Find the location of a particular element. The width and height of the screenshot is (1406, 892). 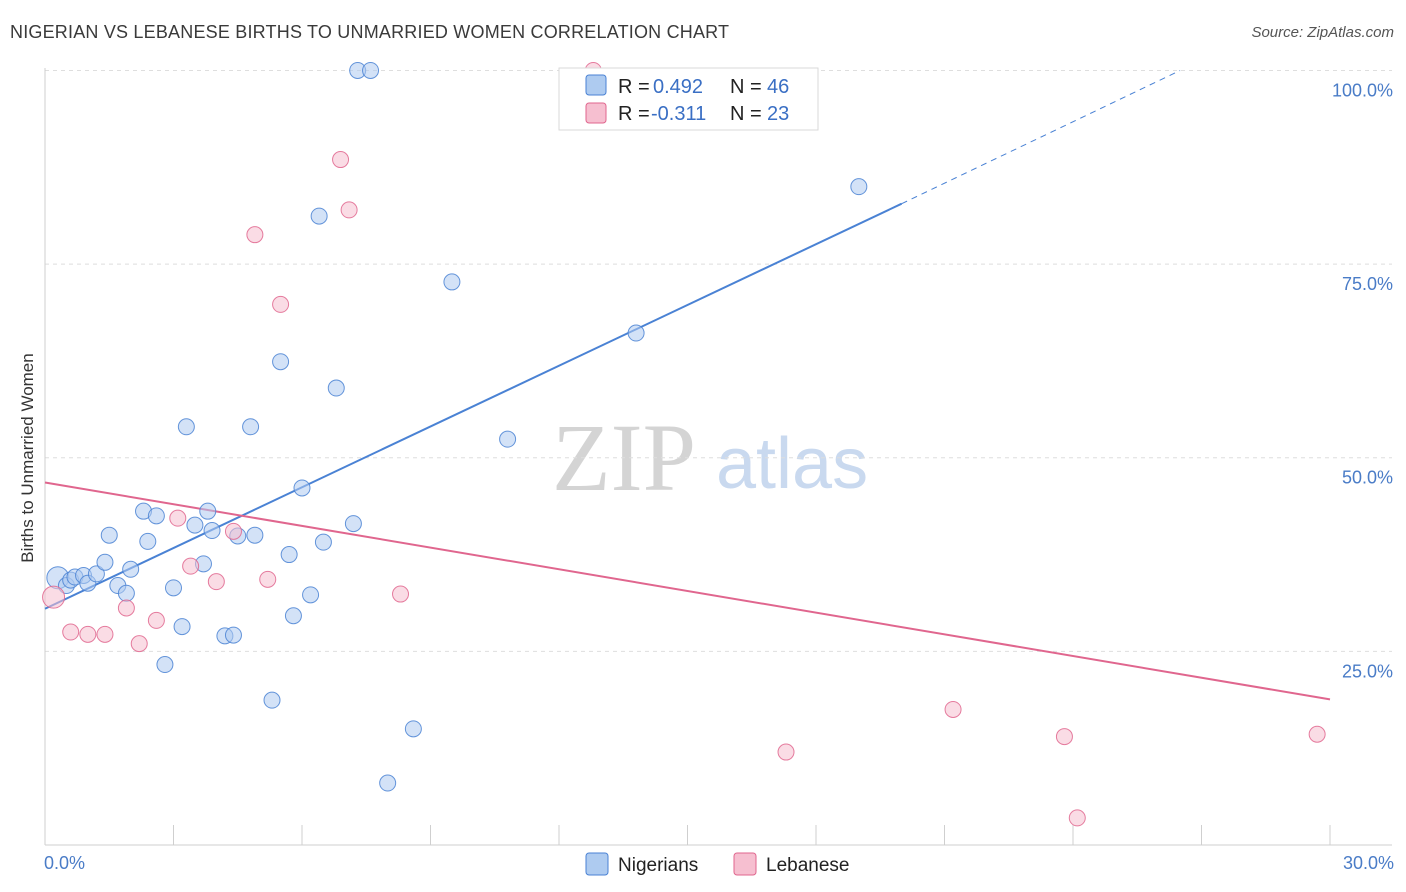

legend-swatch-nigerians is located at coordinates (596, 85).